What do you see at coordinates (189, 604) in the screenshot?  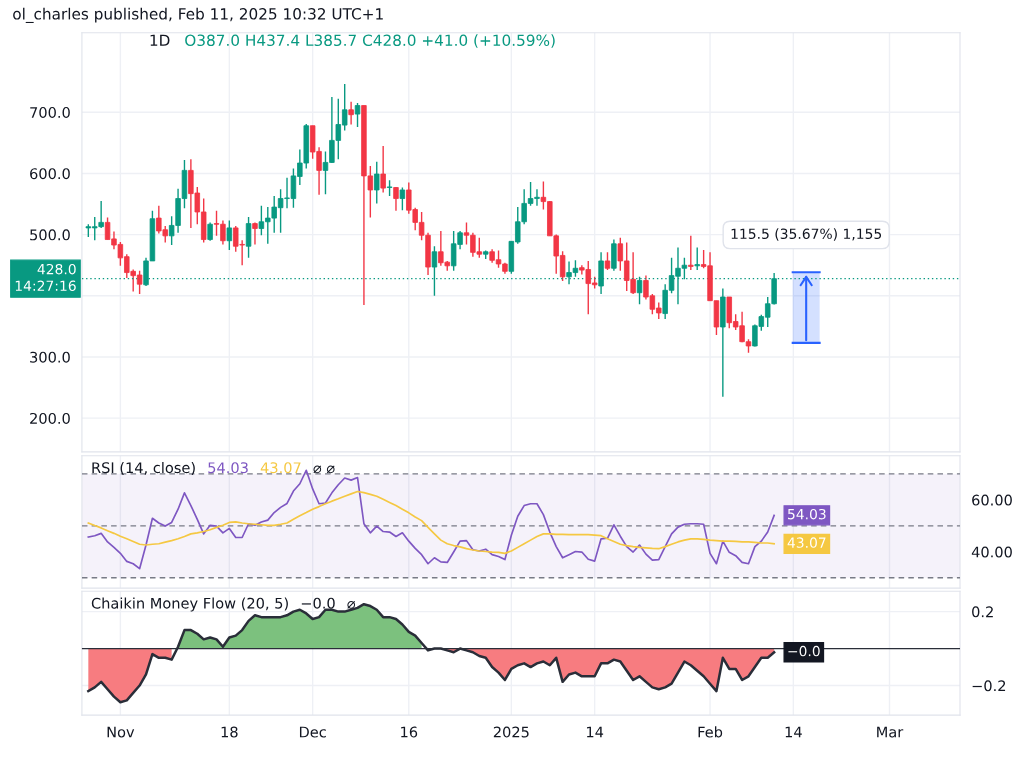 I see `chart-title: Chaikin Money Flow (20, 5)` at bounding box center [189, 604].